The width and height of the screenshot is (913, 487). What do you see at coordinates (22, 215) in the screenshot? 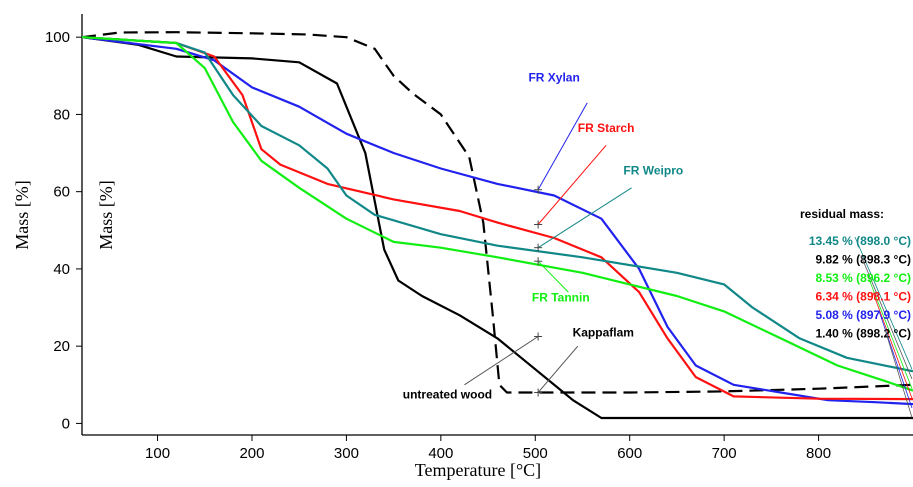
I see `y-axis-title: Mass [%]` at bounding box center [22, 215].